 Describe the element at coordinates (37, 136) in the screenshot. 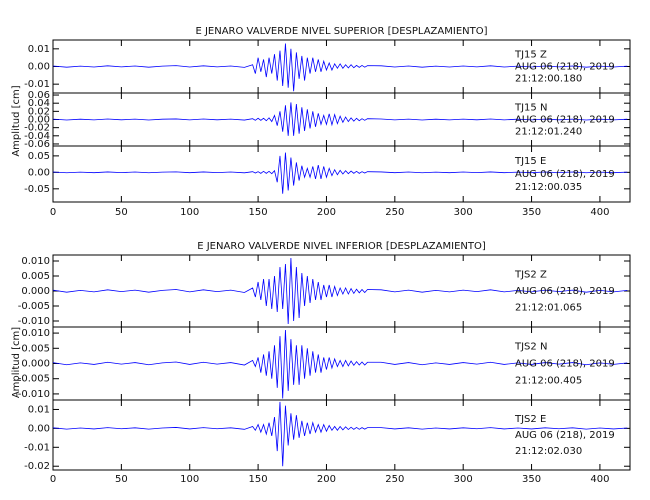

I see `y-tick-label: -0.04` at that location.